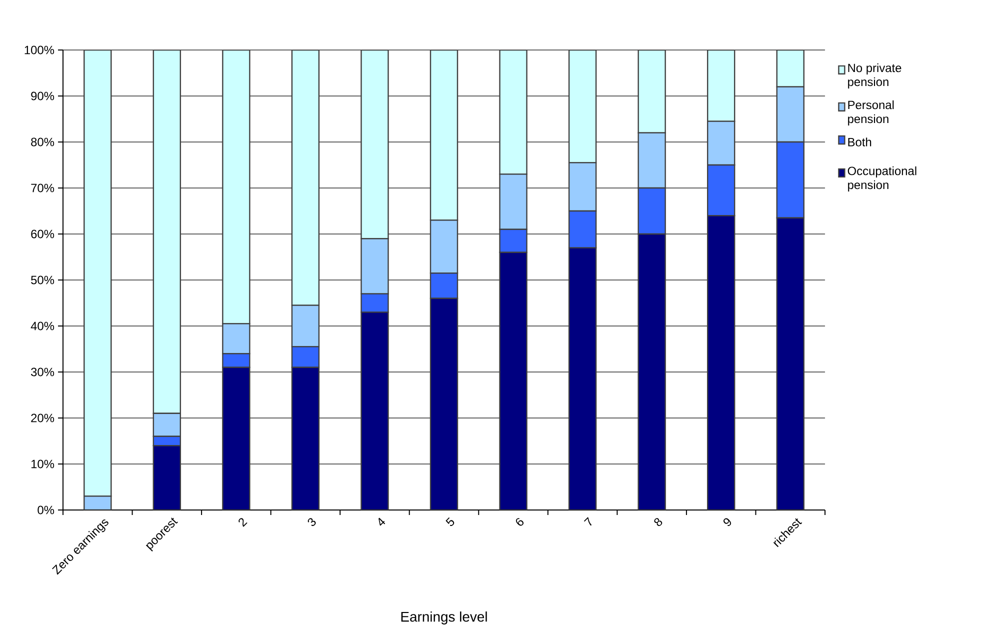 This screenshot has height=629, width=984. What do you see at coordinates (860, 142) in the screenshot?
I see `legend-label: Both` at bounding box center [860, 142].